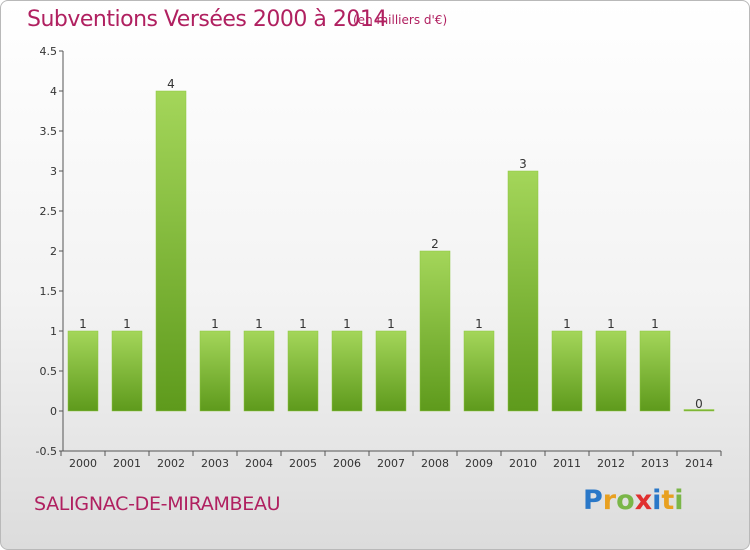 The width and height of the screenshot is (750, 550). Describe the element at coordinates (567, 463) in the screenshot. I see `x-tick-label: 2011` at that location.